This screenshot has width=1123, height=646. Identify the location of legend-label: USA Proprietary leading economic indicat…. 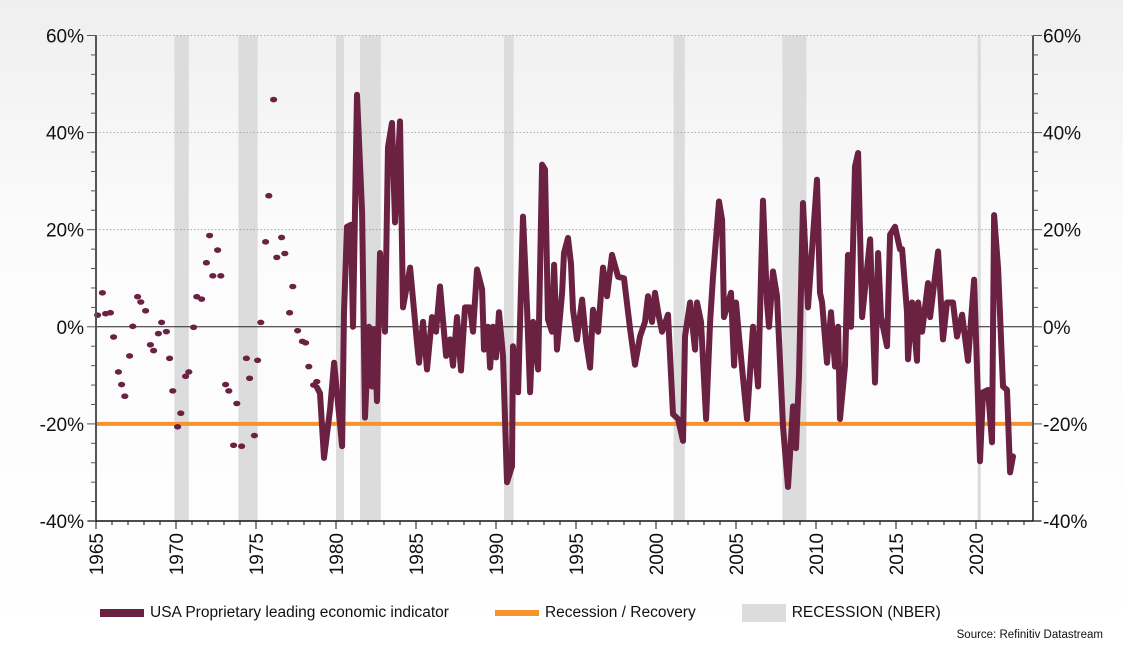
(299, 612).